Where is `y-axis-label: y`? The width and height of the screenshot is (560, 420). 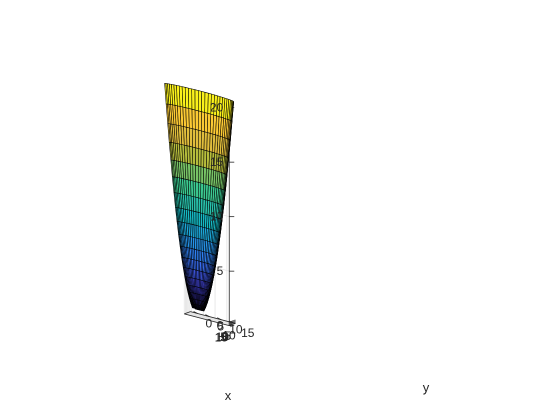
y-axis-label: y is located at coordinates (426, 387).